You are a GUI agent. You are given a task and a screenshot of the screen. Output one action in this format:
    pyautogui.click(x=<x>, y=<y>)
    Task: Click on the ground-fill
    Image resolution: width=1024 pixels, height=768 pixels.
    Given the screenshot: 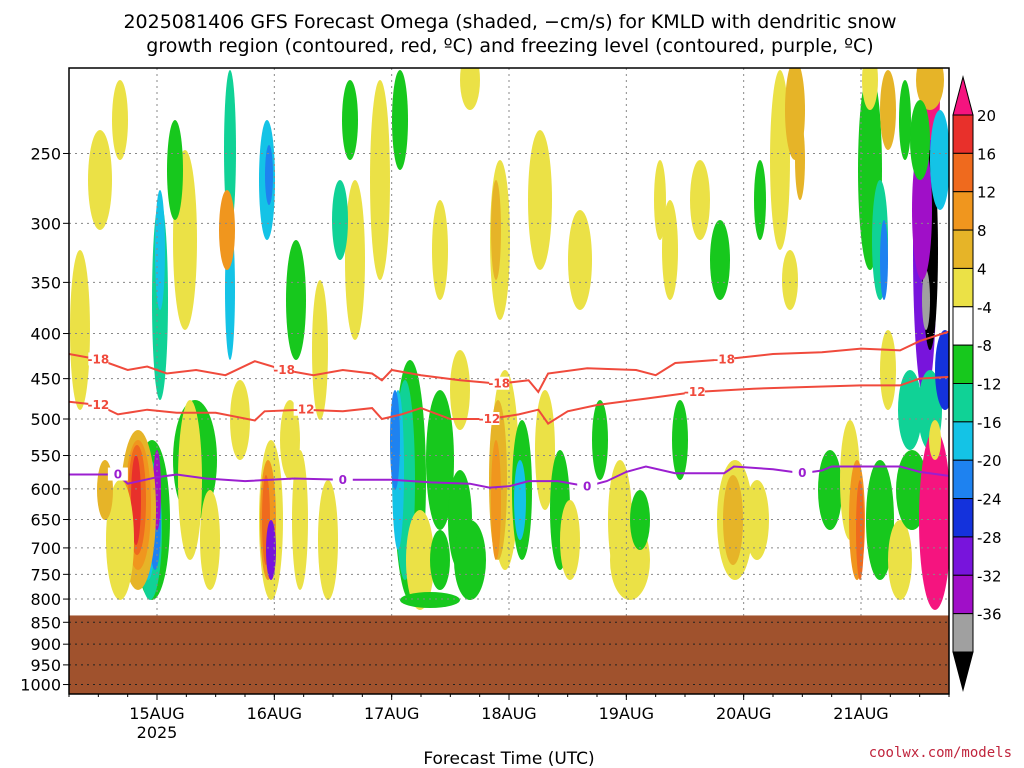 What is the action you would take?
    pyautogui.click(x=509, y=654)
    